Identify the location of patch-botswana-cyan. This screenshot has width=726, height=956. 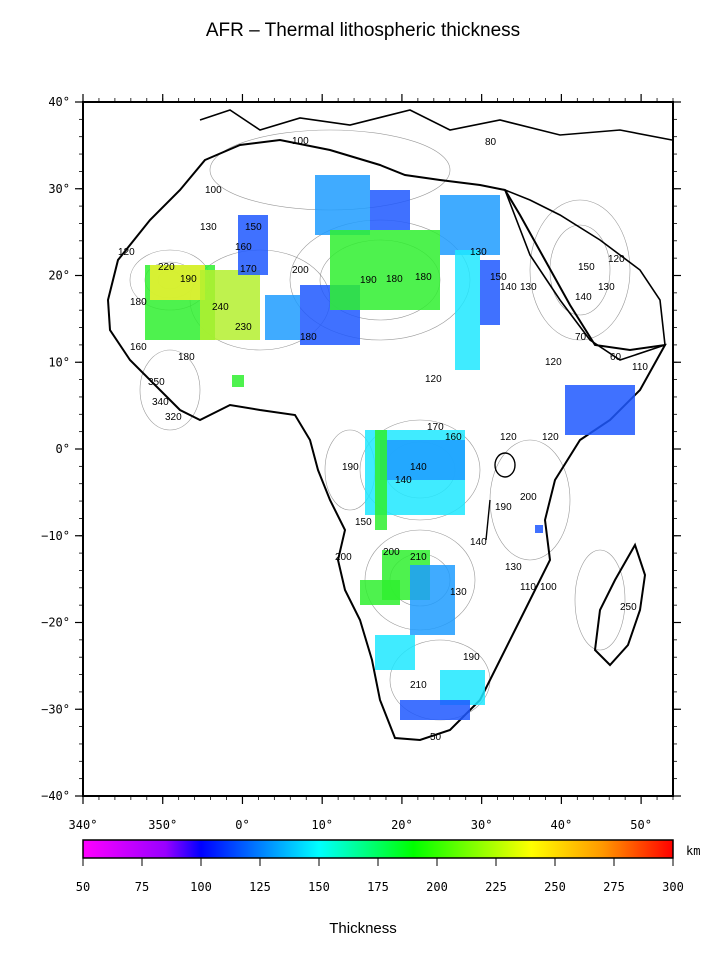
(395, 652).